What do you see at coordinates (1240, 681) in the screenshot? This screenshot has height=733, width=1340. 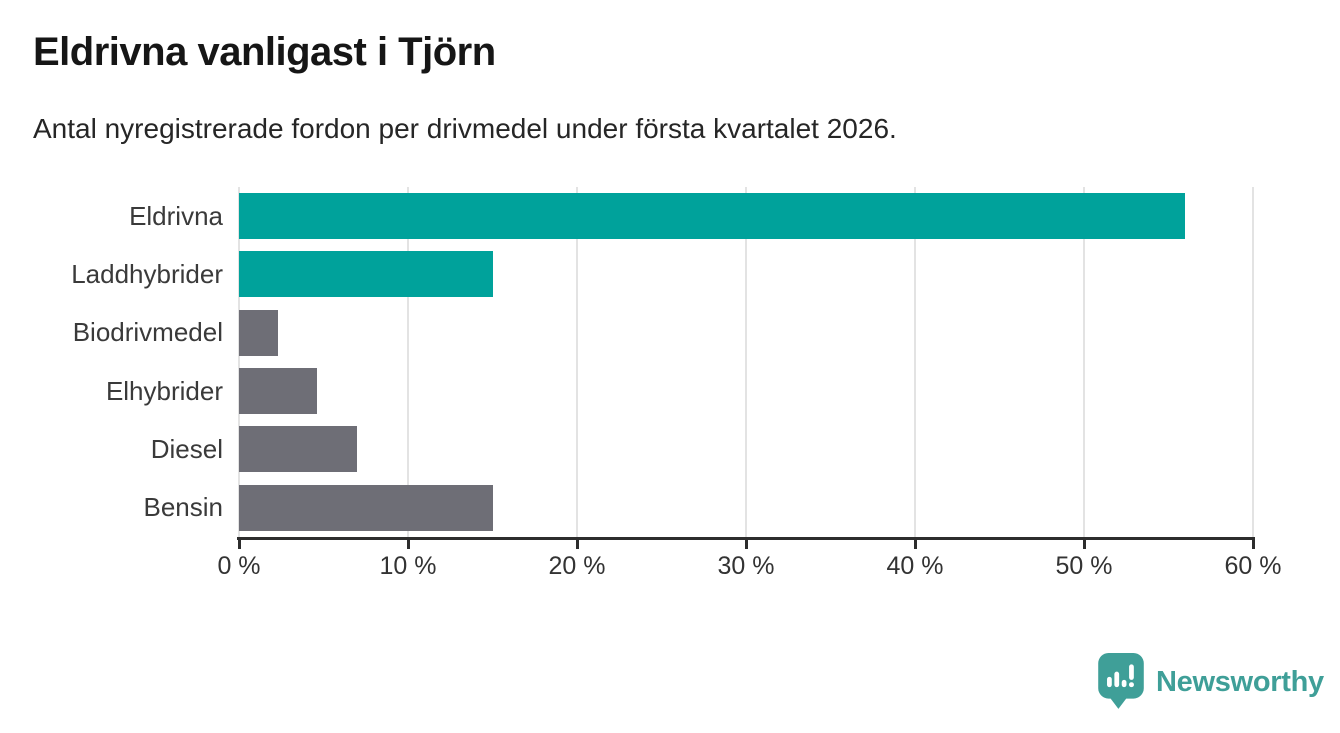 I see `brand-name: Newsworthy` at bounding box center [1240, 681].